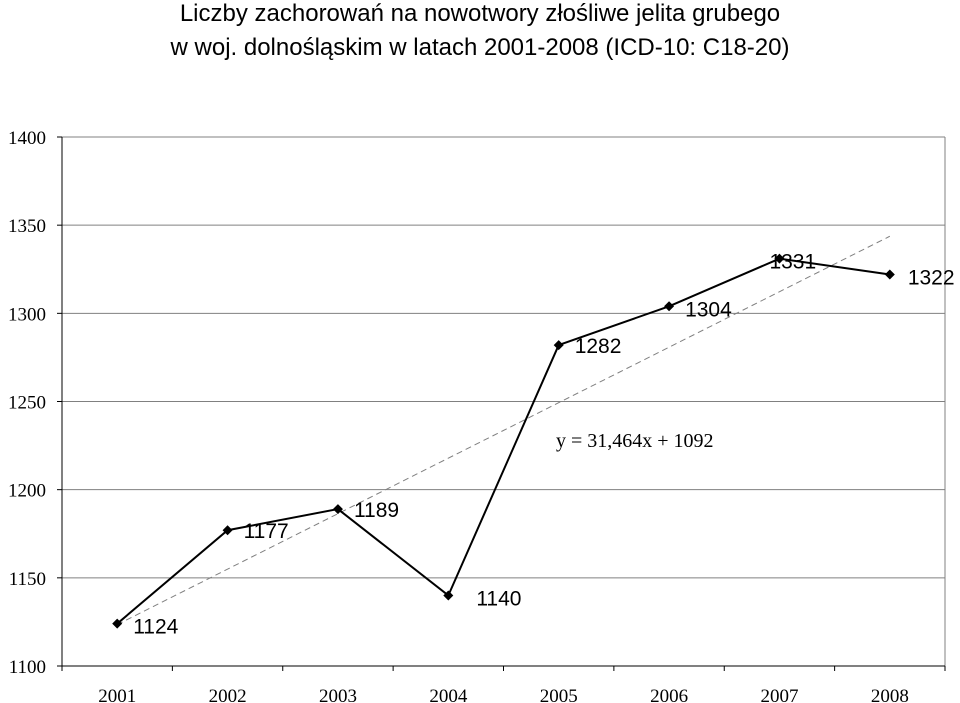 This screenshot has height=703, width=960. What do you see at coordinates (890, 694) in the screenshot?
I see `x-tick-label-2008: 2008` at bounding box center [890, 694].